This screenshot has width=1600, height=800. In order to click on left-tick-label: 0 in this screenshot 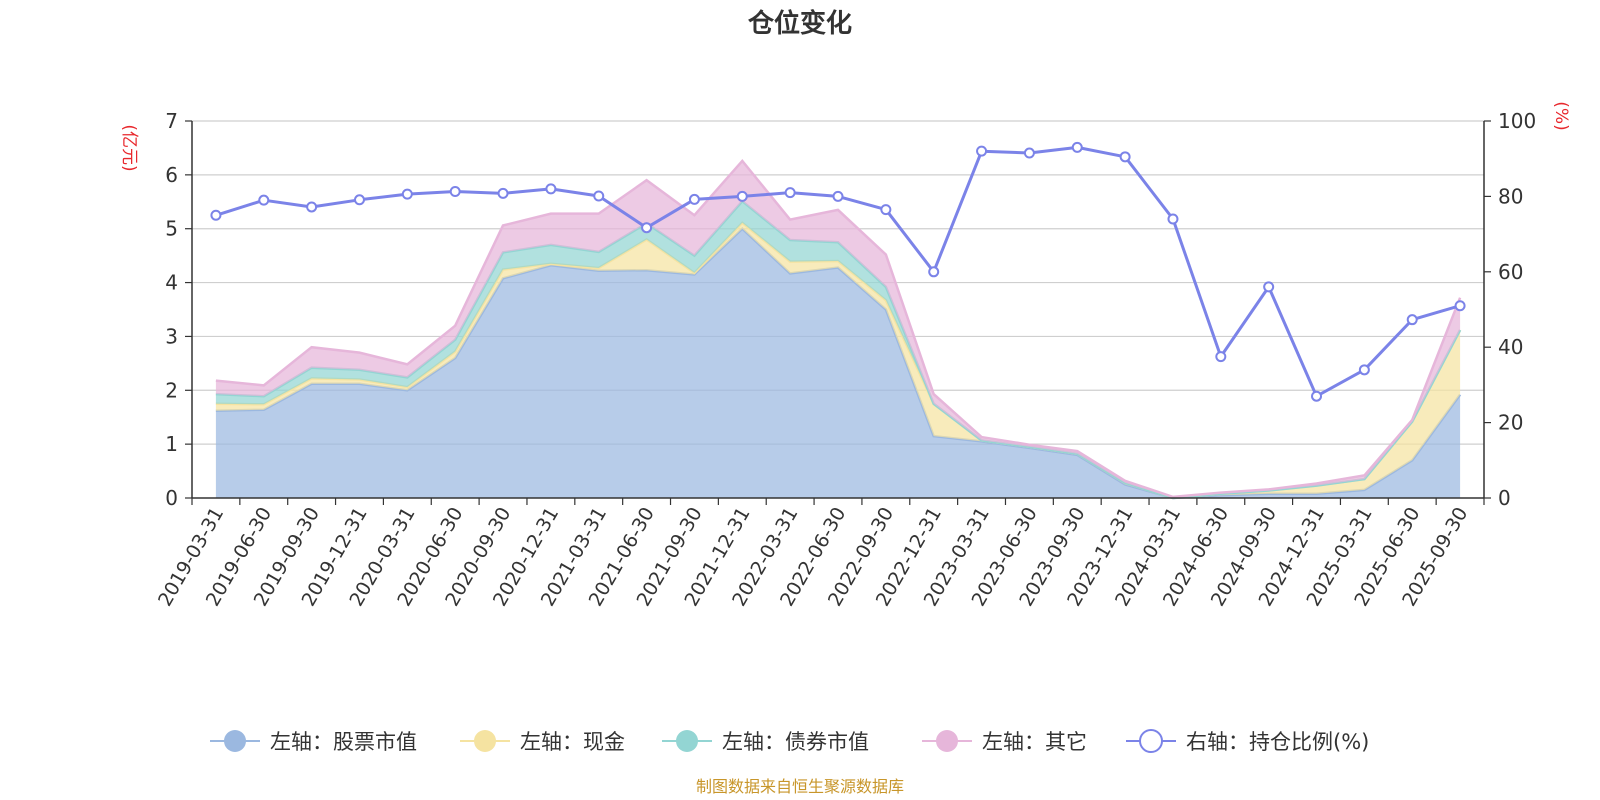, I will do `click(171, 498)`.